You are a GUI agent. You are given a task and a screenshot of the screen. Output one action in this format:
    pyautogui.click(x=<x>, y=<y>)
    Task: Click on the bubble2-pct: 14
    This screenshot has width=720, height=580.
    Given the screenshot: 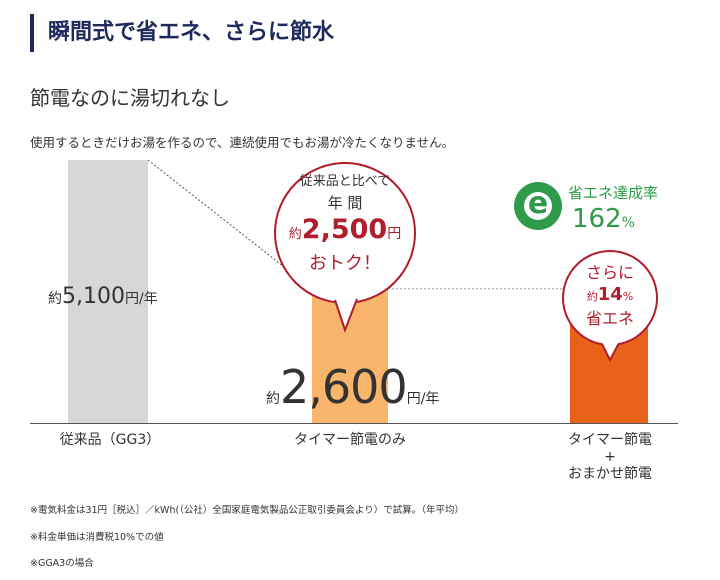 What is the action you would take?
    pyautogui.click(x=610, y=294)
    